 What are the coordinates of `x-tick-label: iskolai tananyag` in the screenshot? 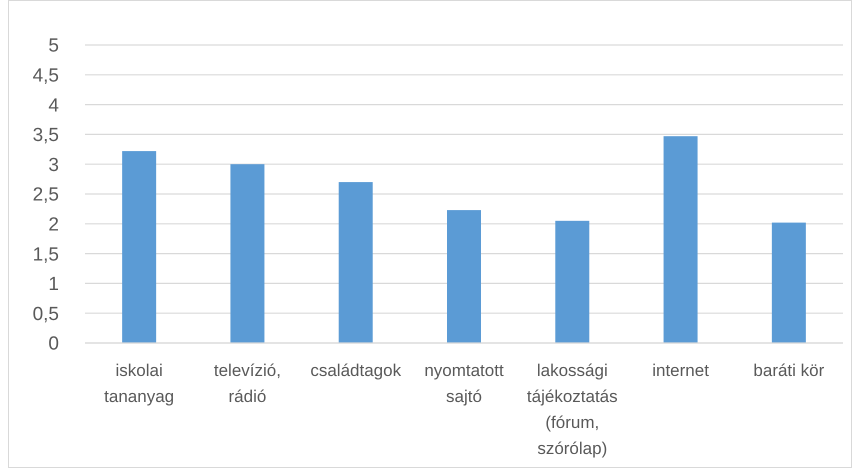 It's located at (139, 383).